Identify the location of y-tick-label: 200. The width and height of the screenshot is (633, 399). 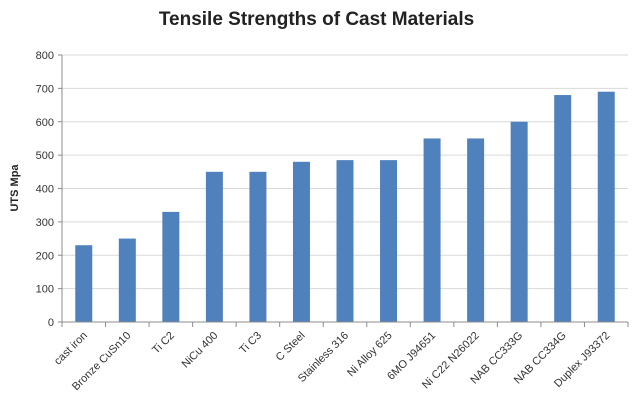
(45, 256).